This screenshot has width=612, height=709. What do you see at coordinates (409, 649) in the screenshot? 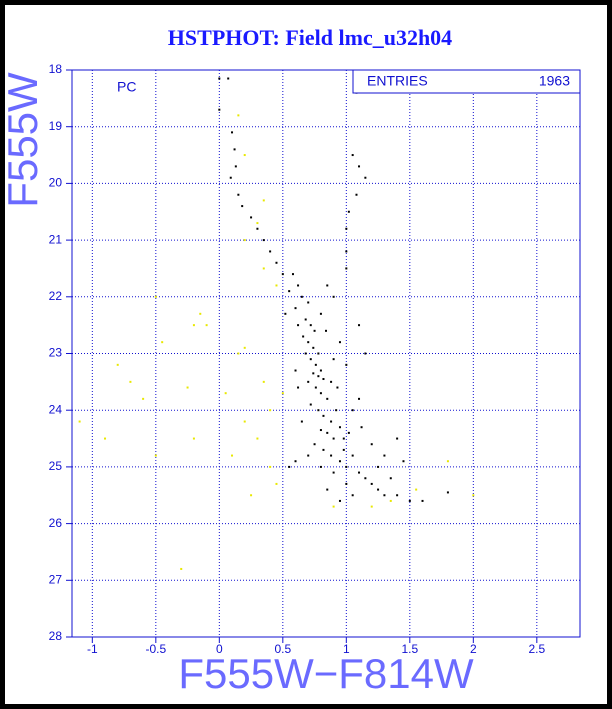
I see `x-tick-label: 1.5` at bounding box center [409, 649].